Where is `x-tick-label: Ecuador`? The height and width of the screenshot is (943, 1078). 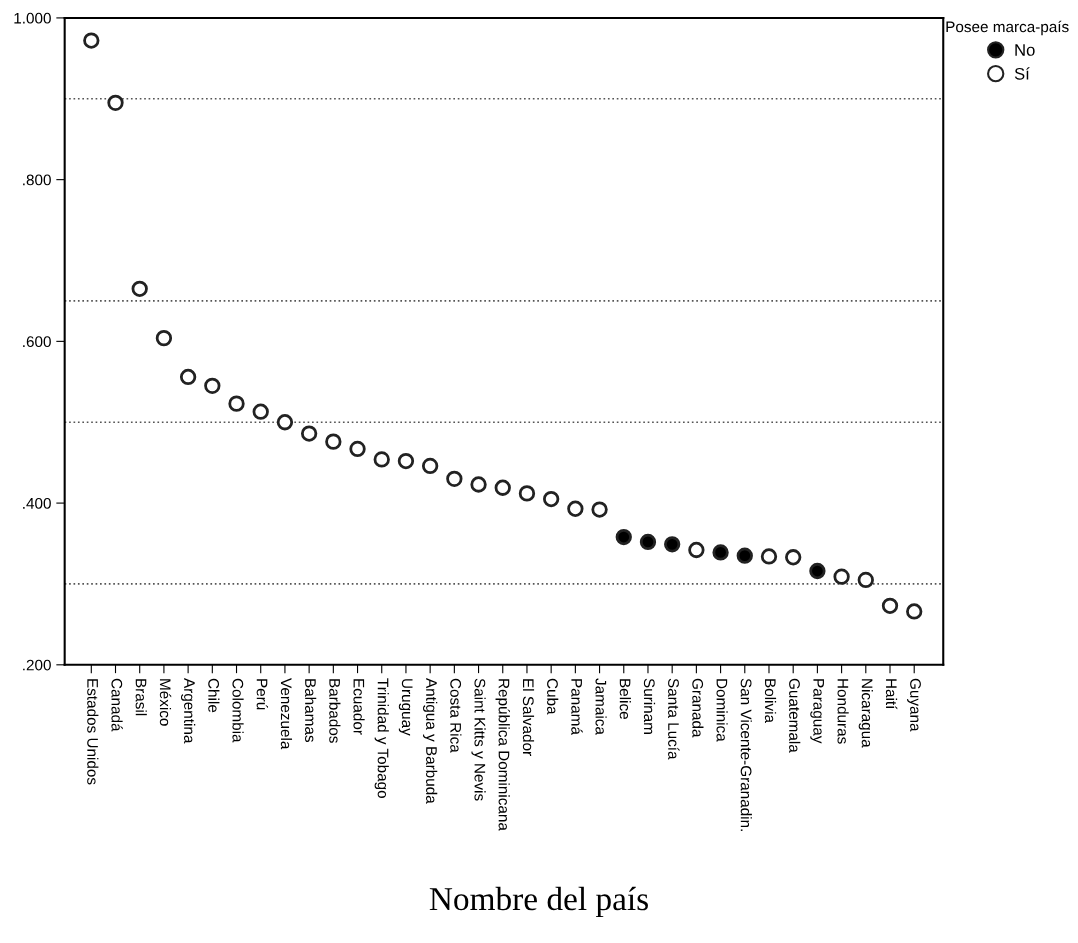
x-tick-label: Ecuador is located at coordinates (359, 707).